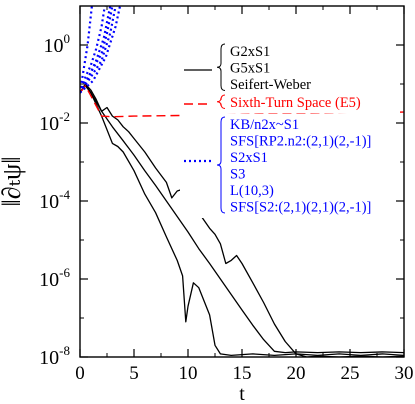  Describe the element at coordinates (188, 373) in the screenshot. I see `x-tick-label: 10` at that location.